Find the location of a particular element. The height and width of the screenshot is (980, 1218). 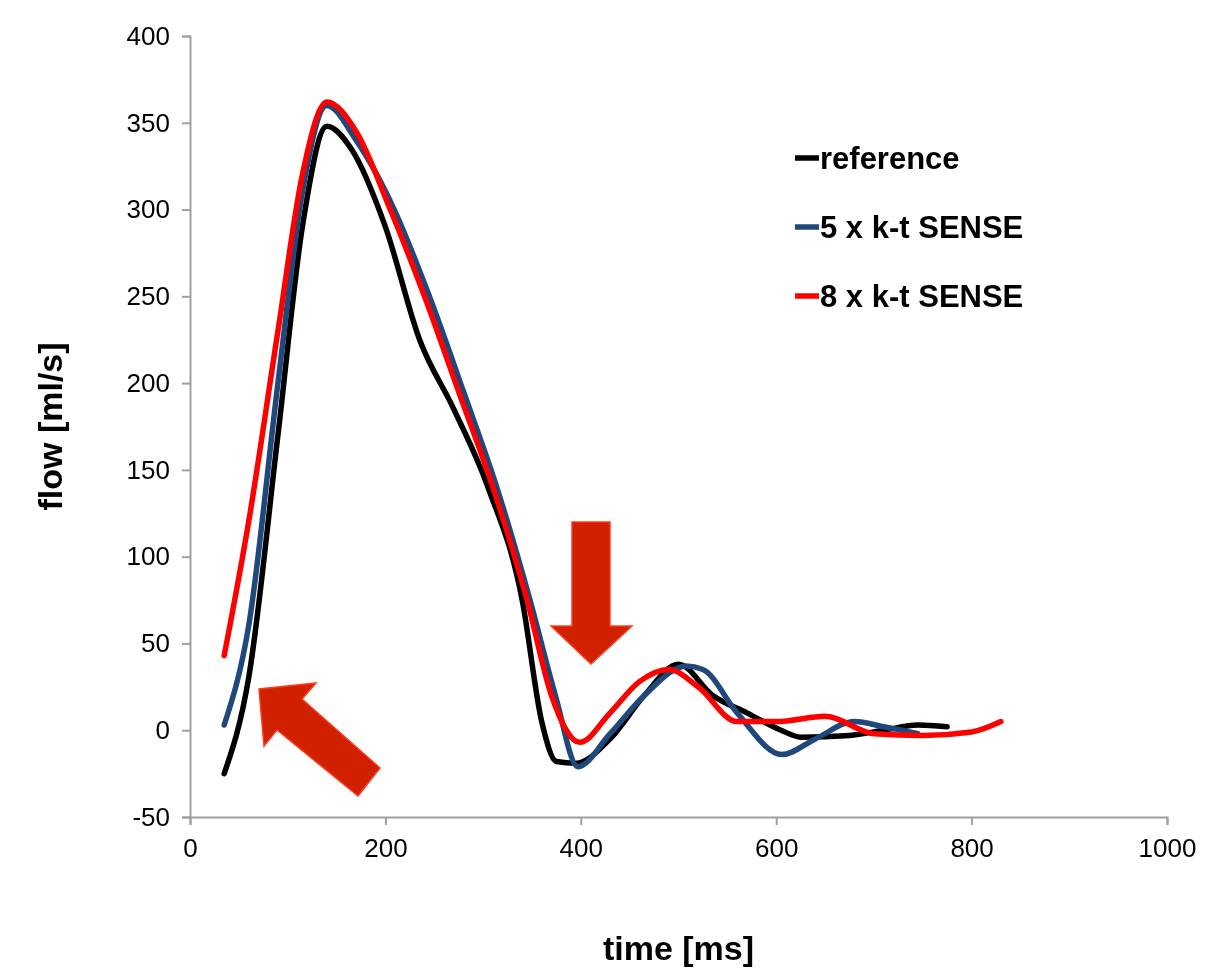

y-tick-label: 100 is located at coordinates (148, 556).